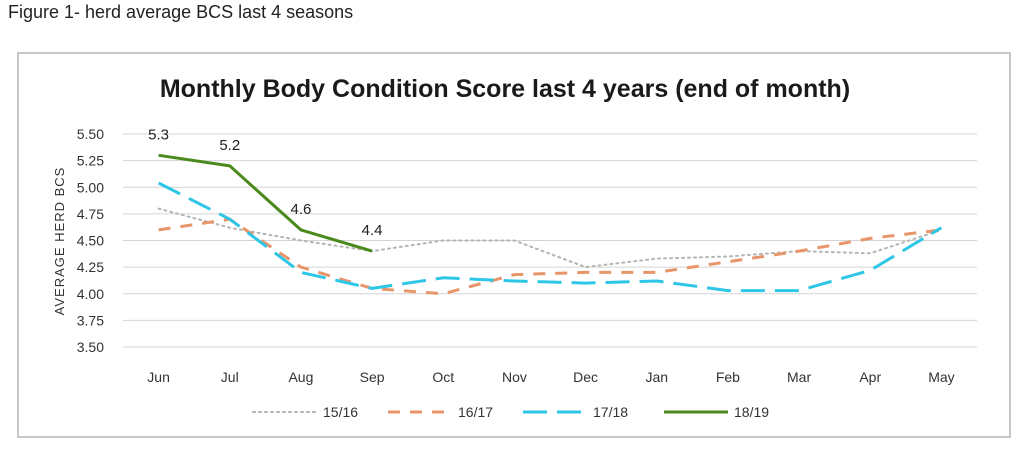  What do you see at coordinates (372, 377) in the screenshot?
I see `x-tick-label: Sep` at bounding box center [372, 377].